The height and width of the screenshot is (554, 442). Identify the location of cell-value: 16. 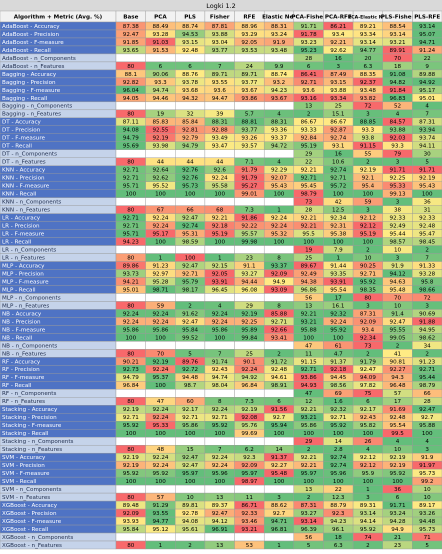
(339, 155).